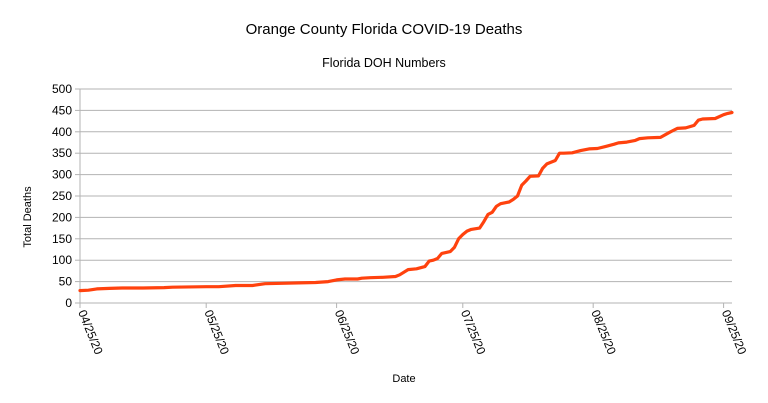 The height and width of the screenshot is (403, 768). What do you see at coordinates (62, 110) in the screenshot?
I see `y-tick-label: 450` at bounding box center [62, 110].